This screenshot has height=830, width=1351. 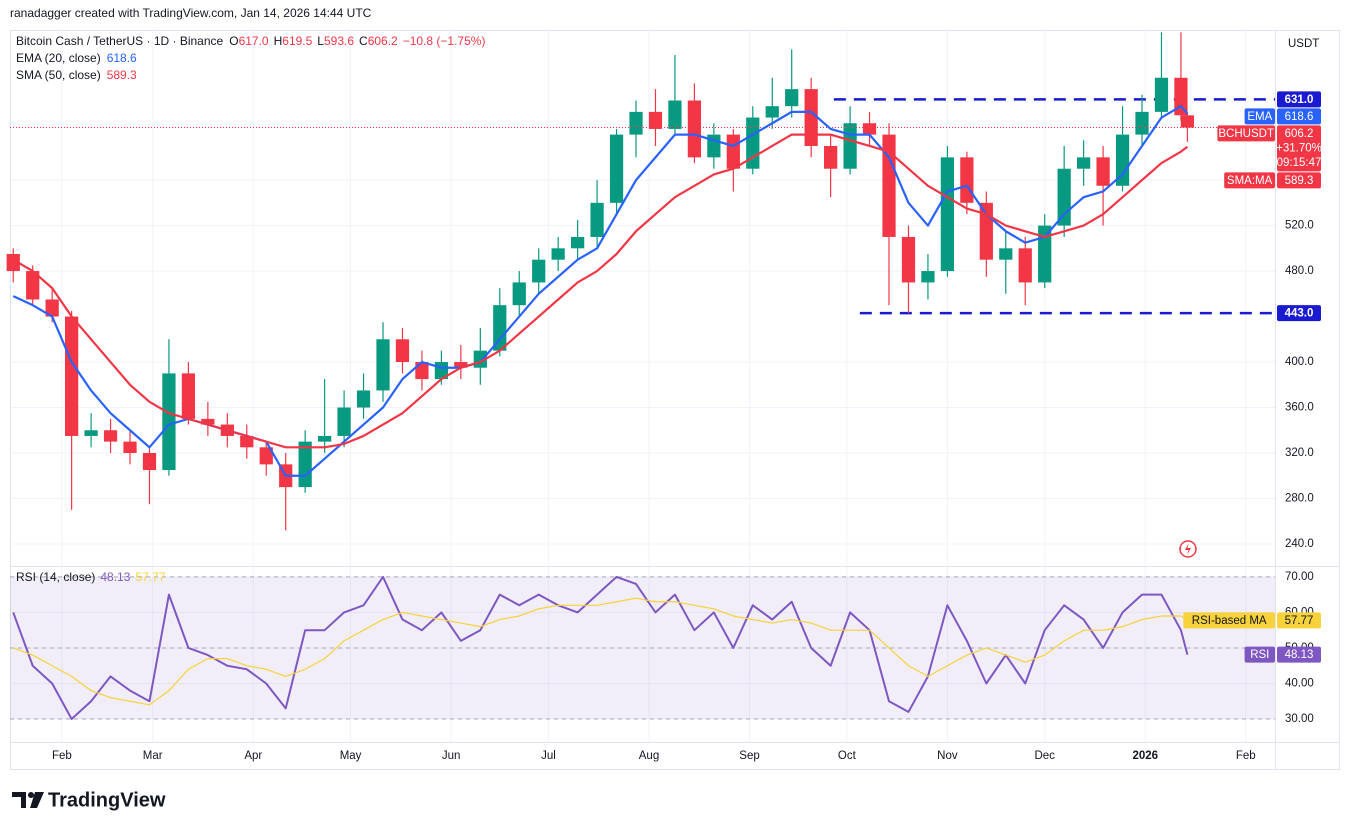 What do you see at coordinates (1299, 181) in the screenshot?
I see `series-value-label: 589.3` at bounding box center [1299, 181].